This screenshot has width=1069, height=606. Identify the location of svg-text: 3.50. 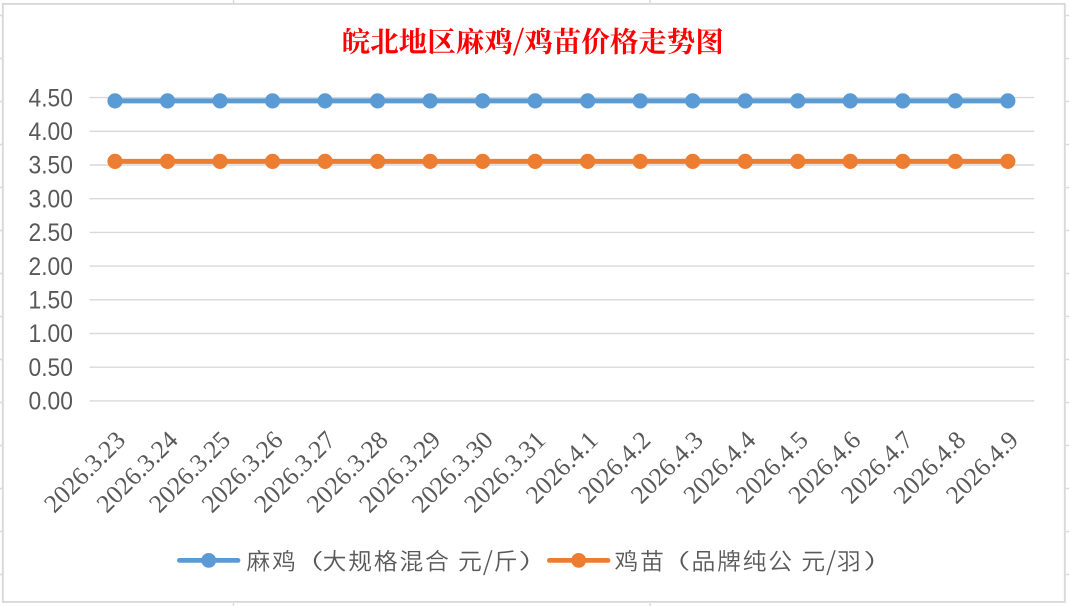
(51, 166).